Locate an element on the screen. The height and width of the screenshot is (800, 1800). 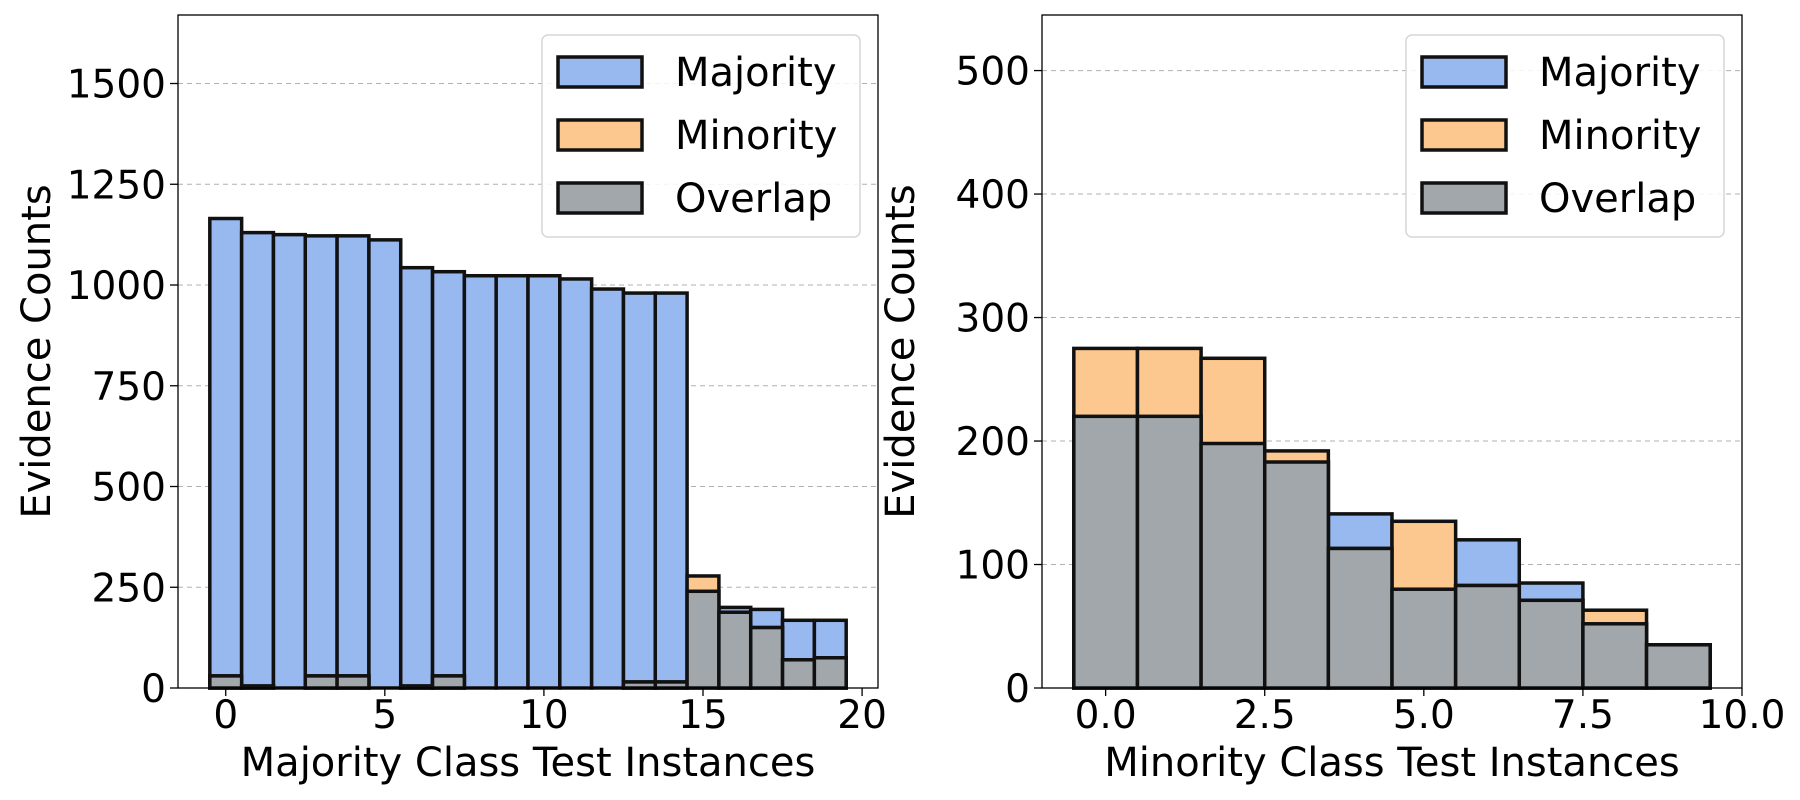
chart-1-legend-swatch-minority is located at coordinates (1464, 135).